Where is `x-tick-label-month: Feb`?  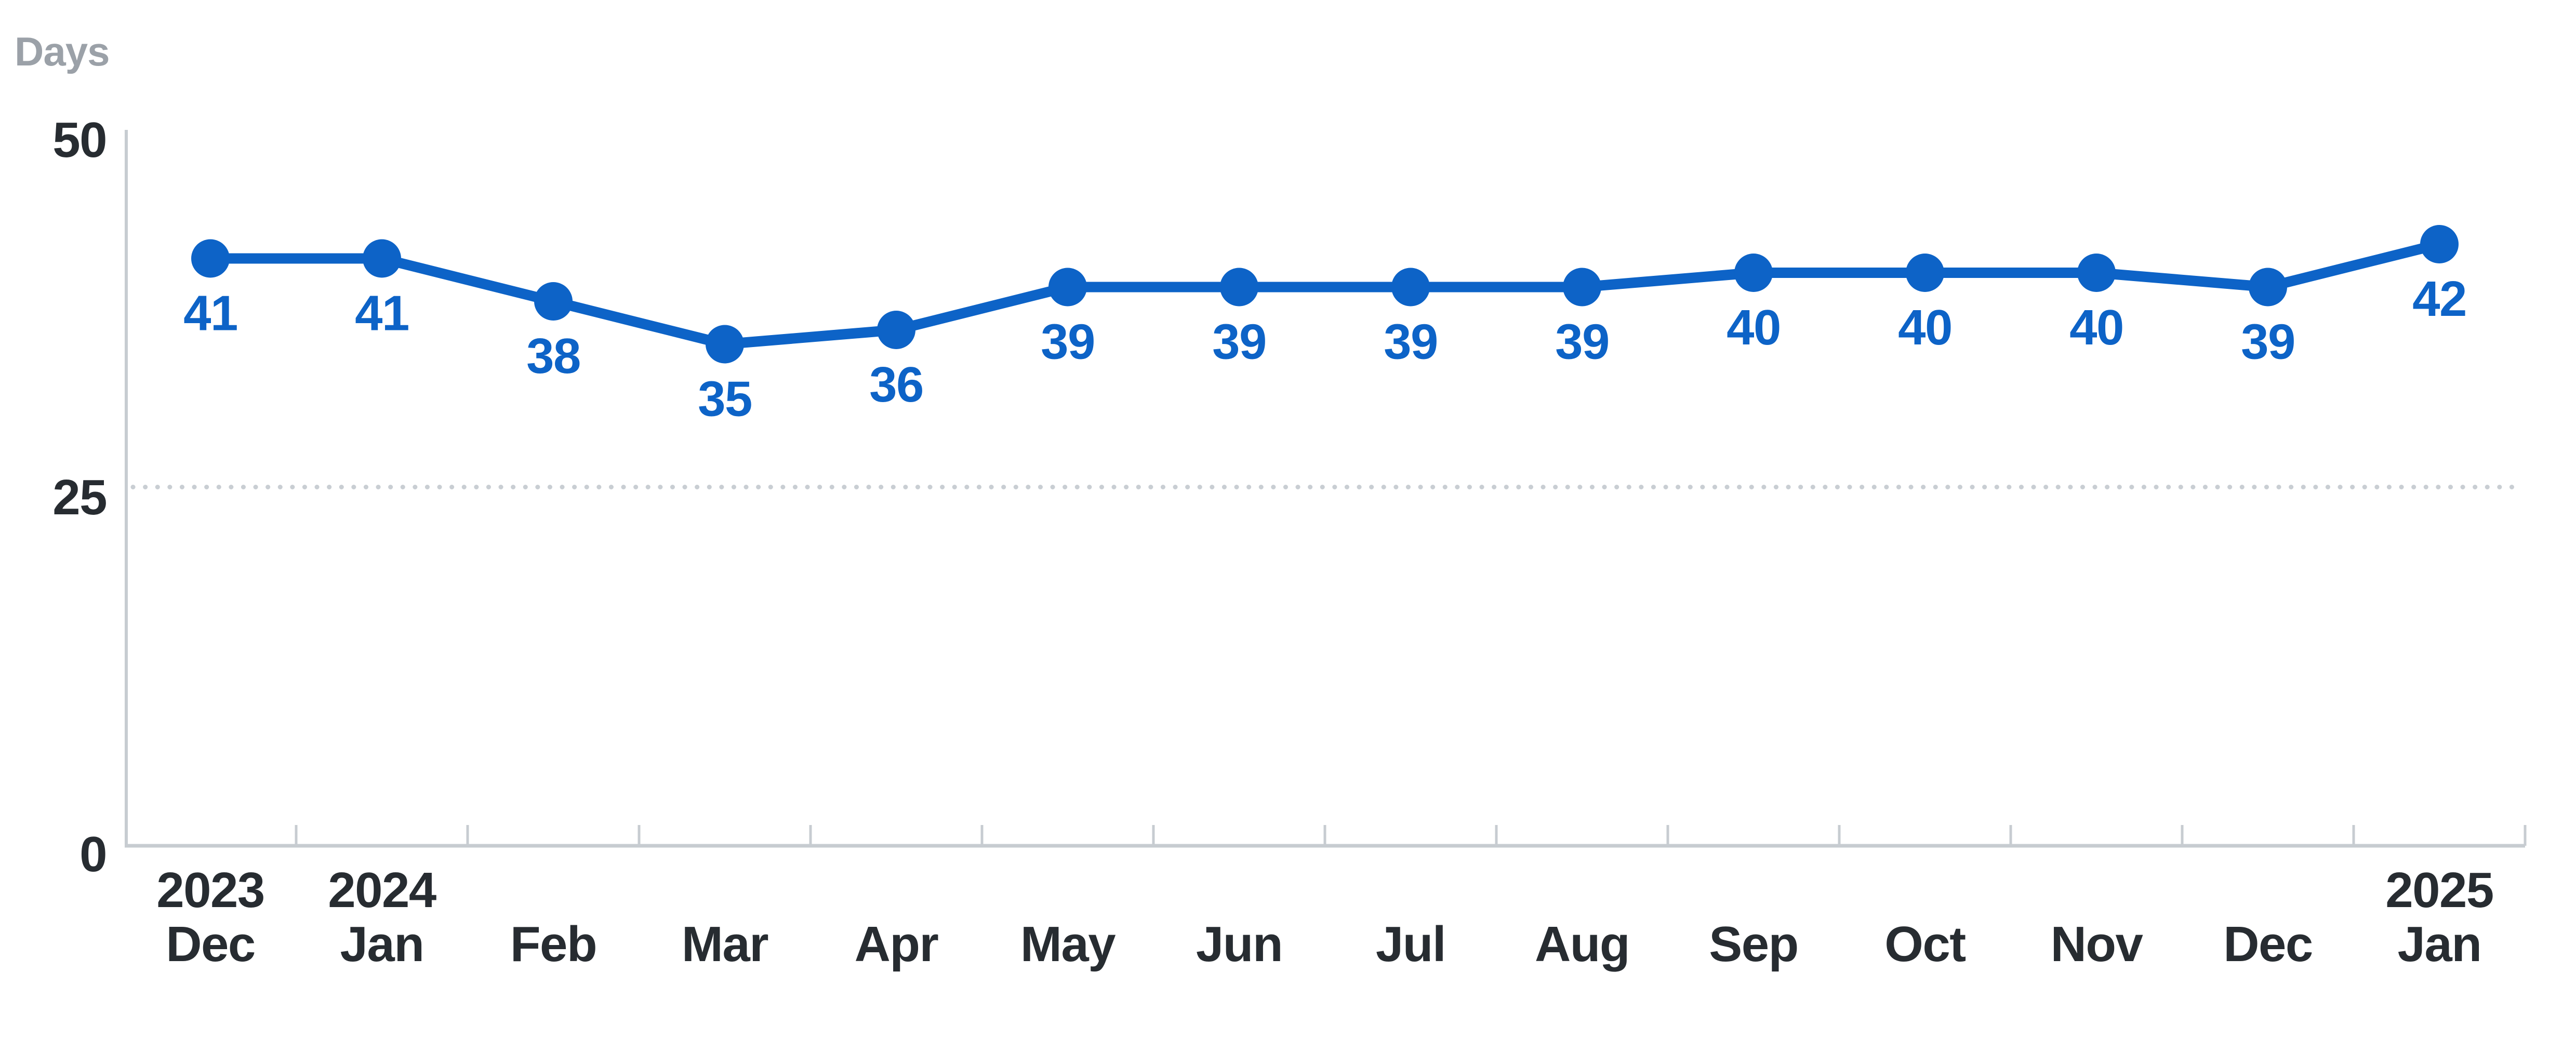 x-tick-label-month: Feb is located at coordinates (553, 944).